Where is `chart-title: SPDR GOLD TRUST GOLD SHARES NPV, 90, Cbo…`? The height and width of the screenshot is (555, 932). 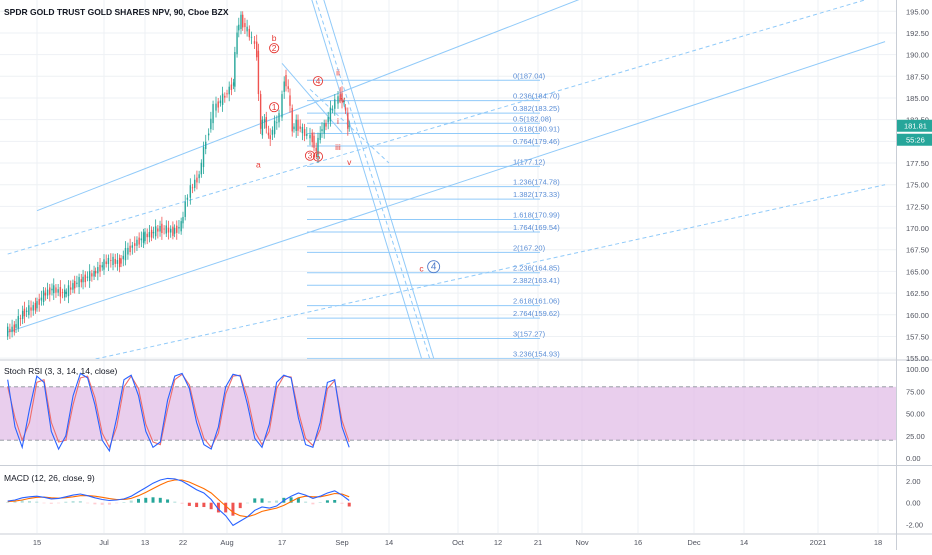
chart-title: SPDR GOLD TRUST GOLD SHARES NPV, 90, Cbo… is located at coordinates (116, 12).